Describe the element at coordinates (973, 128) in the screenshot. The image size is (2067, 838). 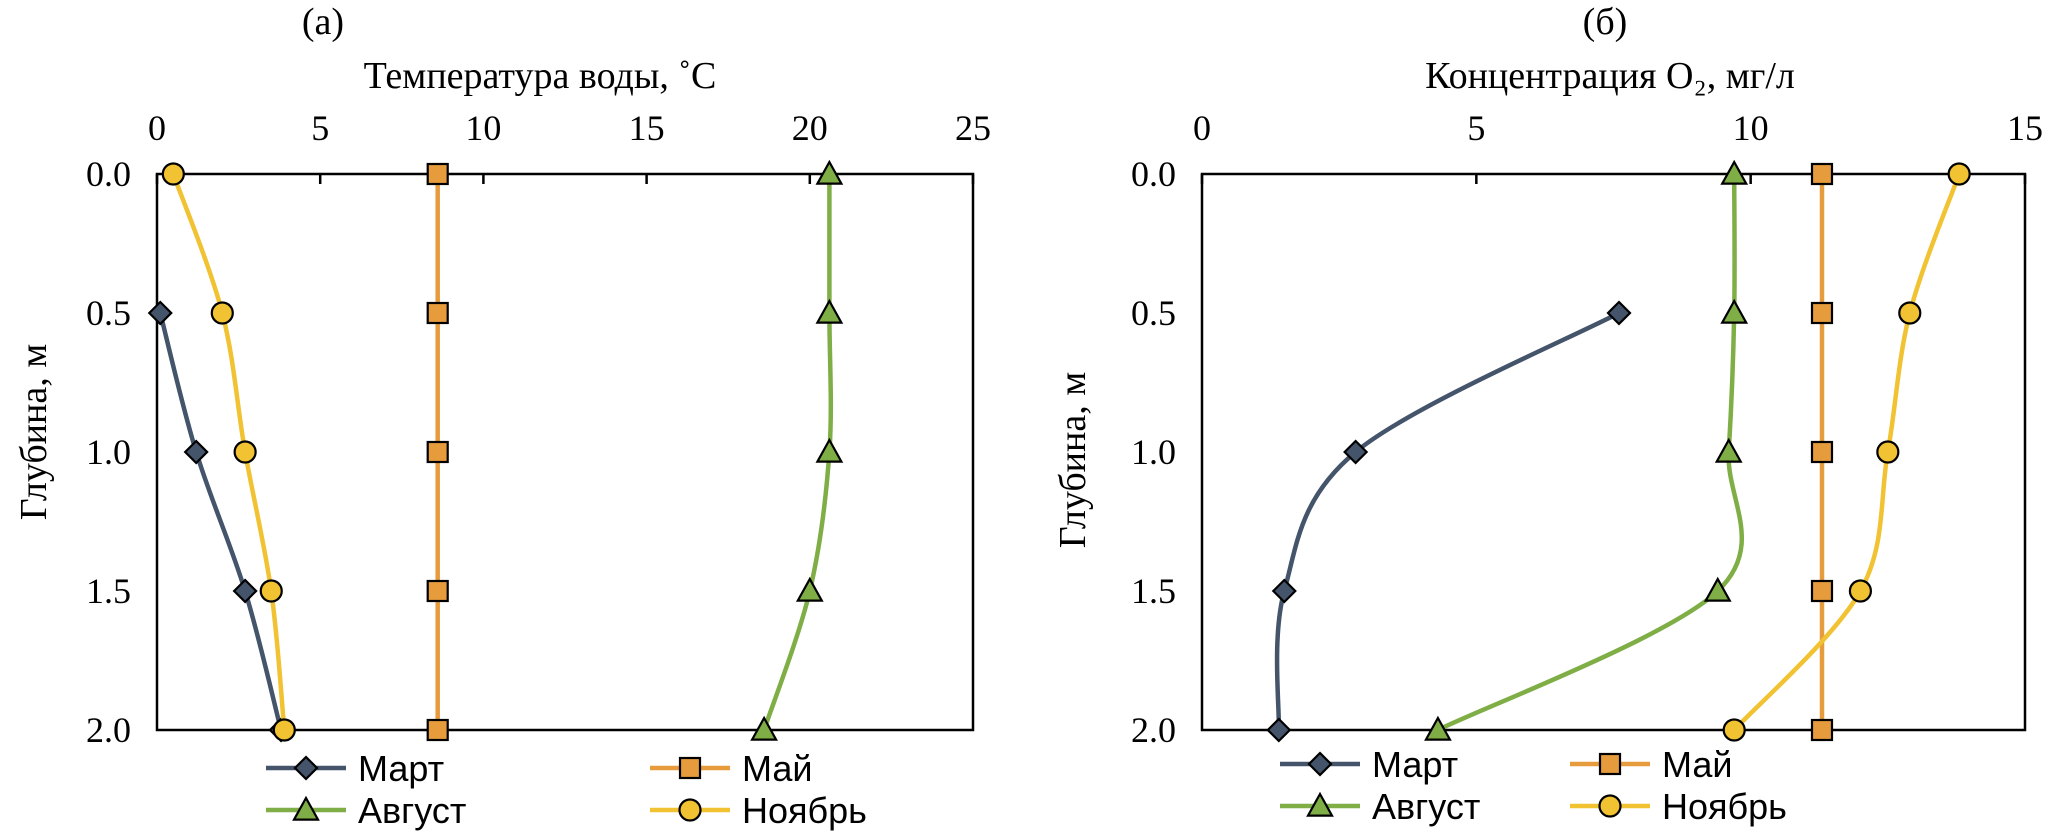
I see `x-tick-label: 25` at that location.